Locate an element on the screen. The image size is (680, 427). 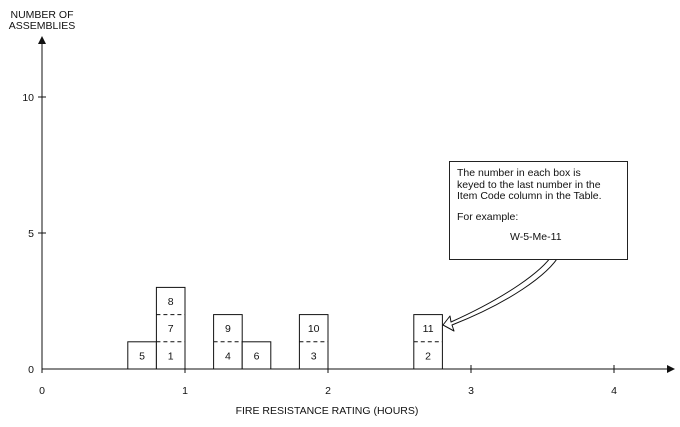
box-number-label: 1 is located at coordinates (171, 356).